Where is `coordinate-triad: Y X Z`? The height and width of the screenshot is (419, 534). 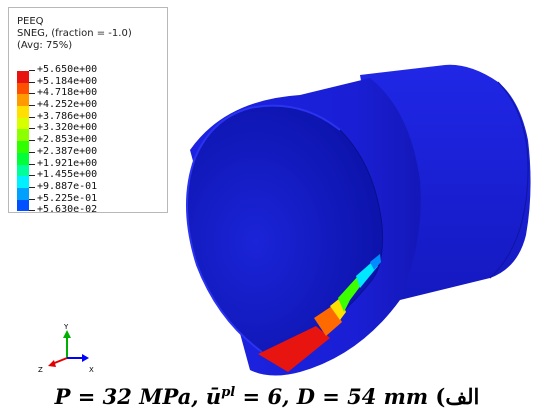
coordinate-triad: Y X Z is located at coordinates (66, 348).